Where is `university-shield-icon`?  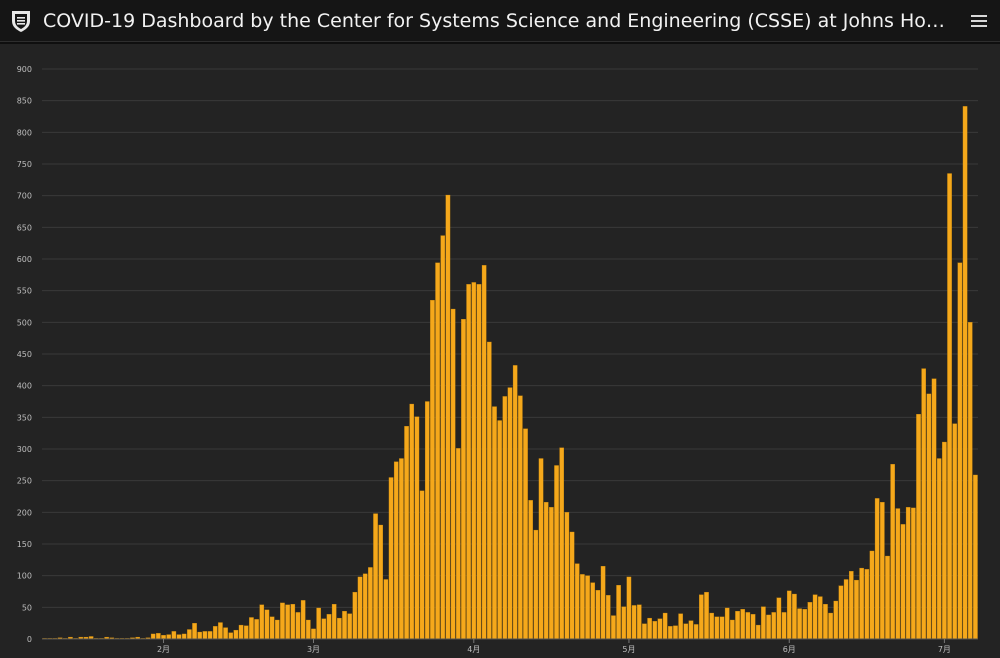
university-shield-icon is located at coordinates (21, 21).